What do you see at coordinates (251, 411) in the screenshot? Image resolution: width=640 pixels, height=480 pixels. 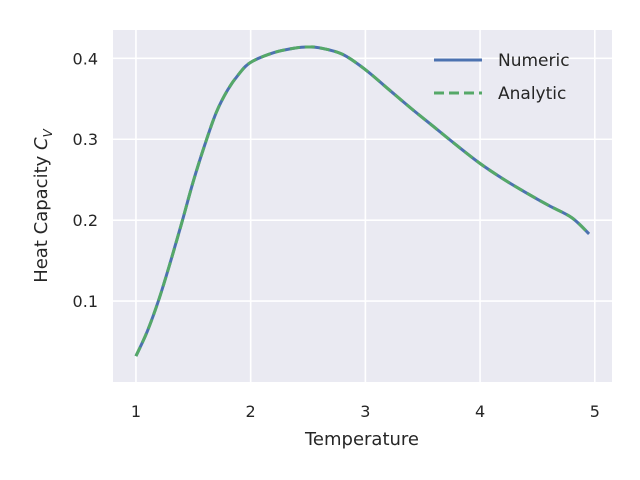 I see `x-tick-label: 2` at bounding box center [251, 411].